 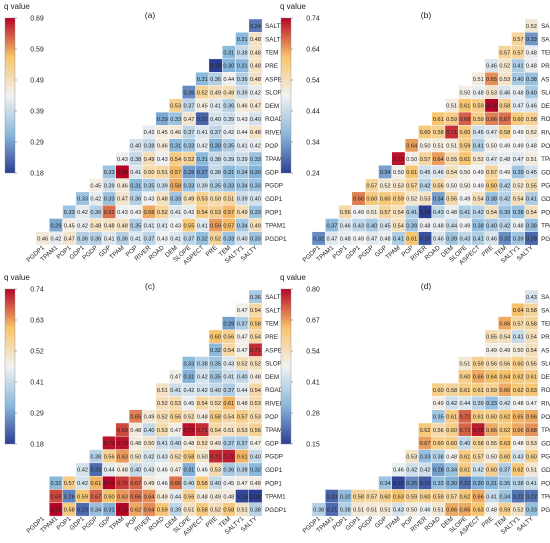 I want to click on row-label: SALTY, so click(x=545, y=297).